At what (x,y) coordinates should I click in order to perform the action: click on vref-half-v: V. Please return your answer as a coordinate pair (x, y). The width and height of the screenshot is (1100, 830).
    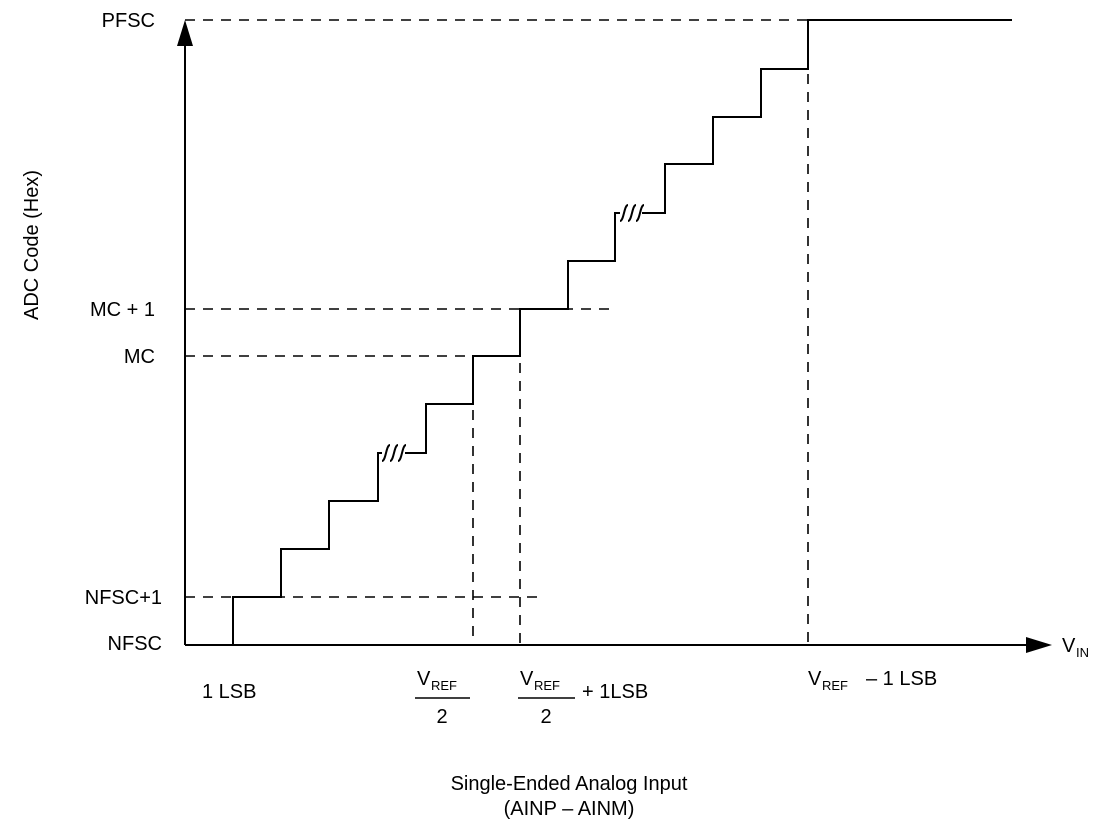
    Looking at the image, I should click on (424, 679).